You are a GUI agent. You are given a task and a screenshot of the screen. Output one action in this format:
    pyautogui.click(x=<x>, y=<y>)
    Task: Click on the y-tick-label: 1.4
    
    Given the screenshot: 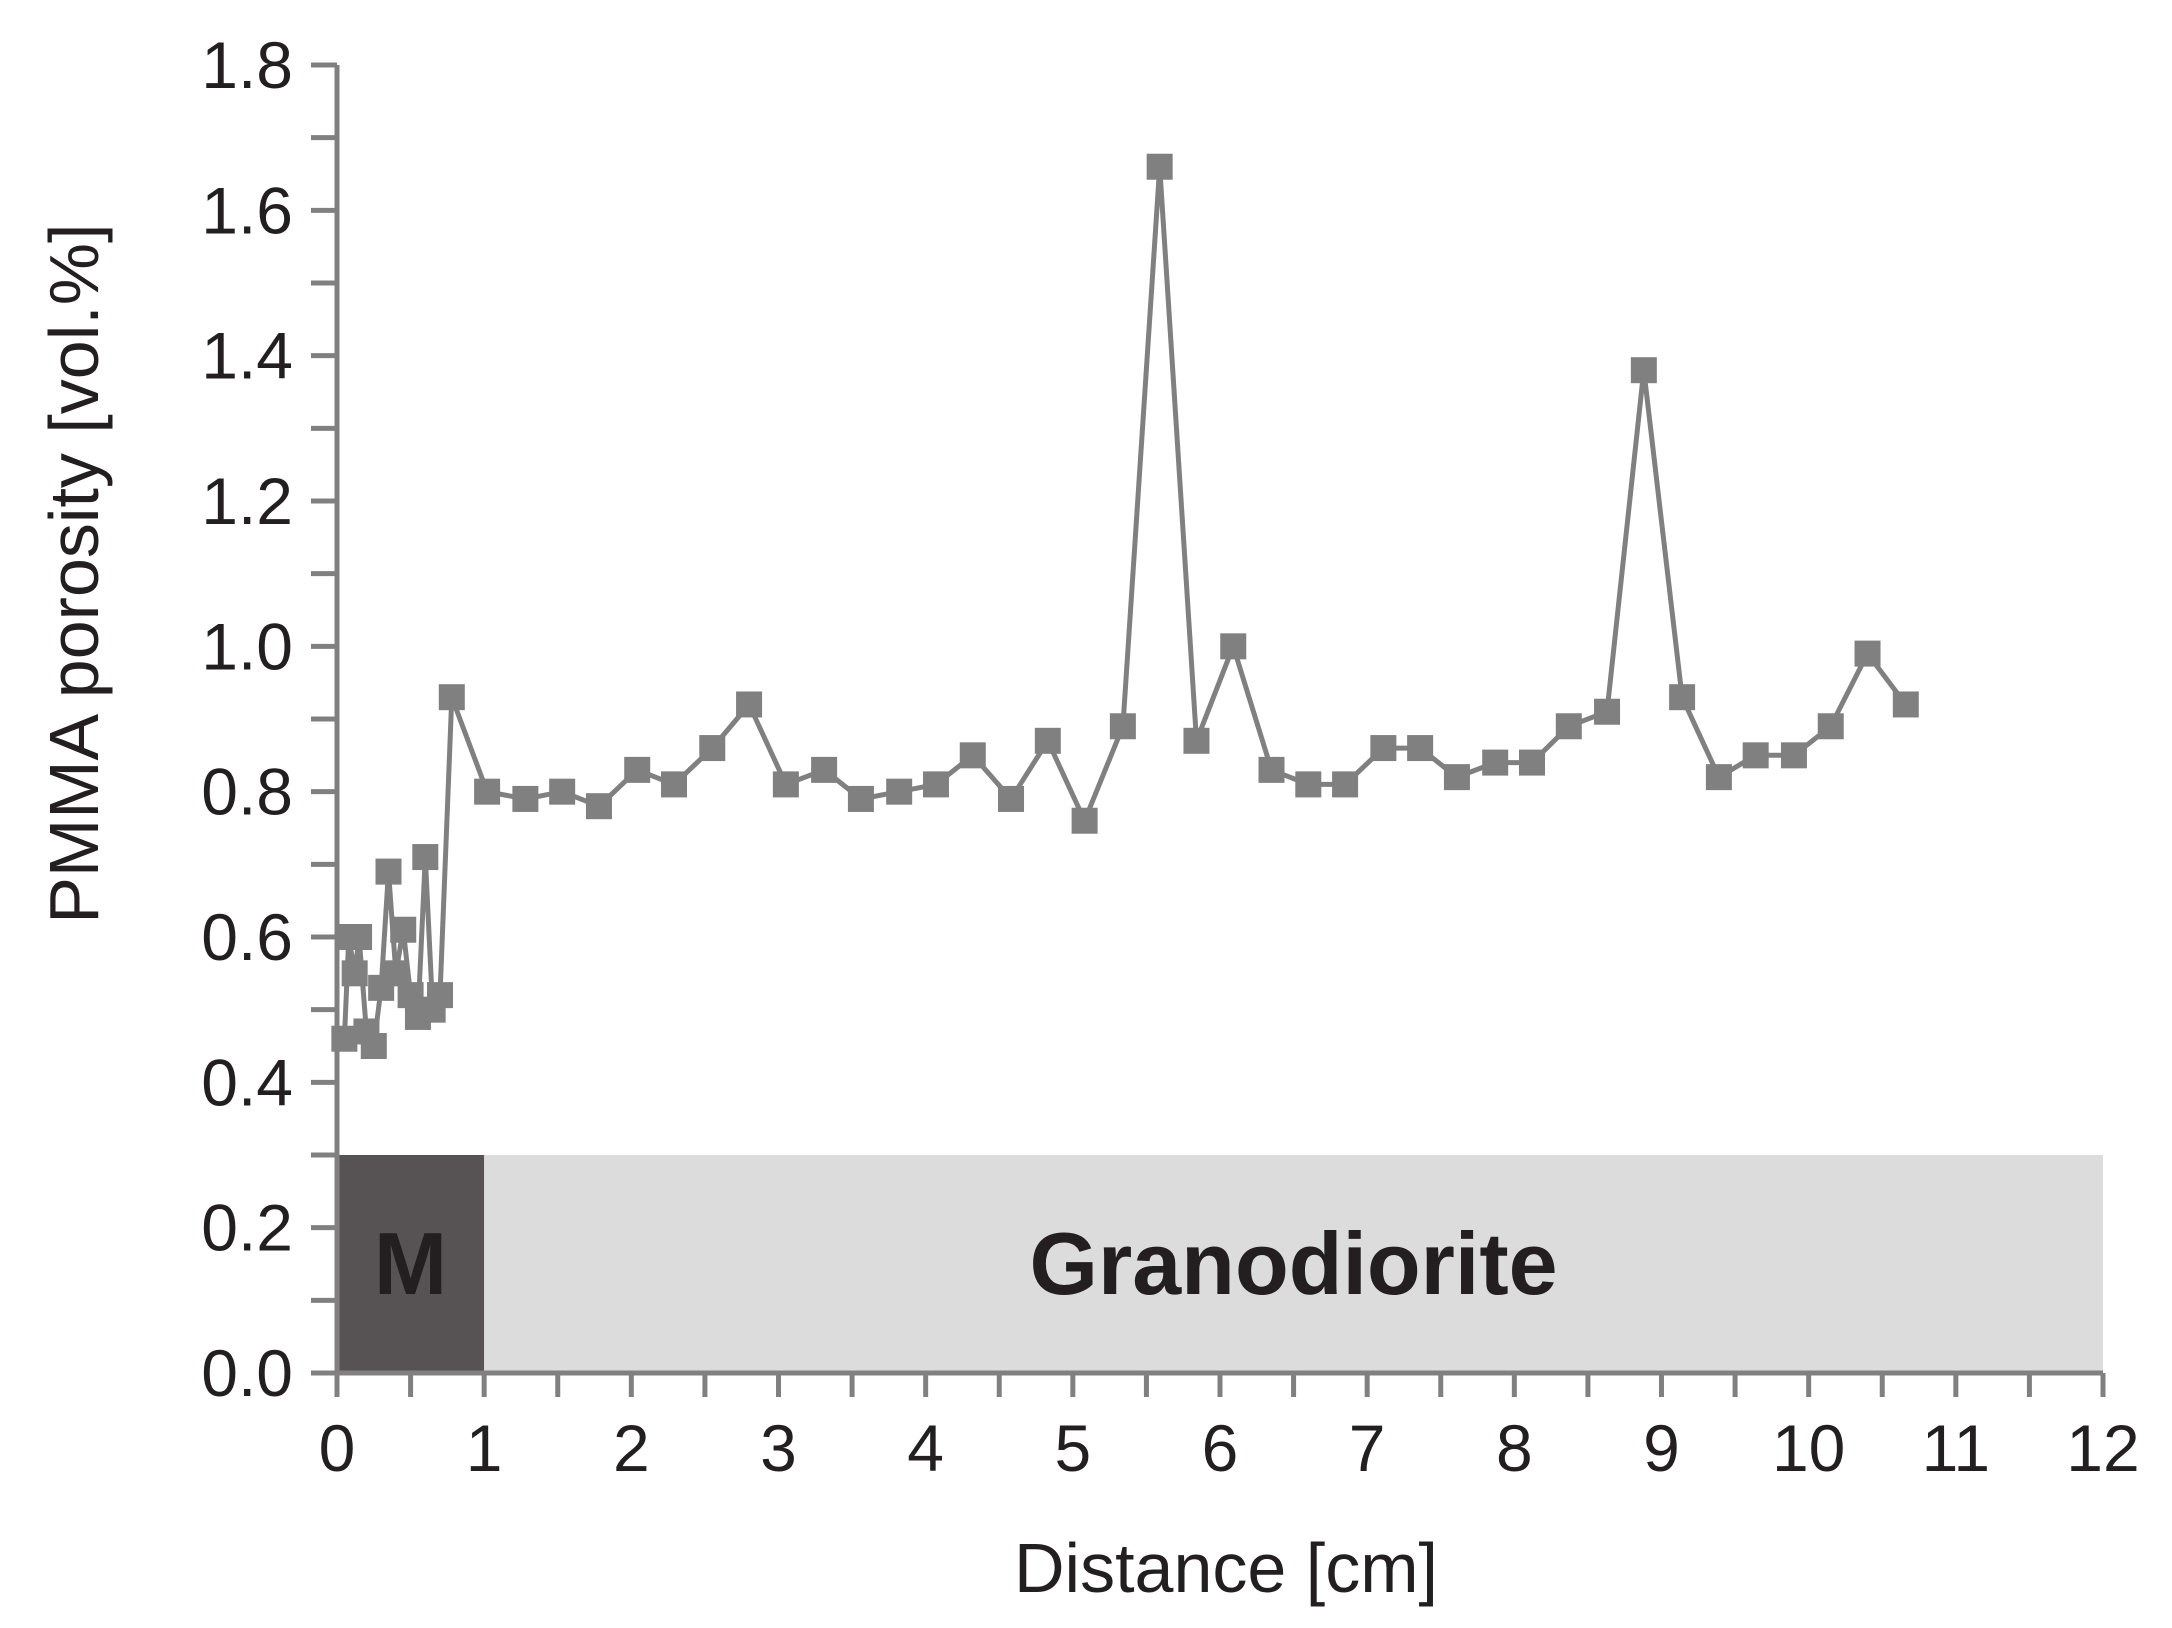 What is the action you would take?
    pyautogui.click(x=247, y=356)
    